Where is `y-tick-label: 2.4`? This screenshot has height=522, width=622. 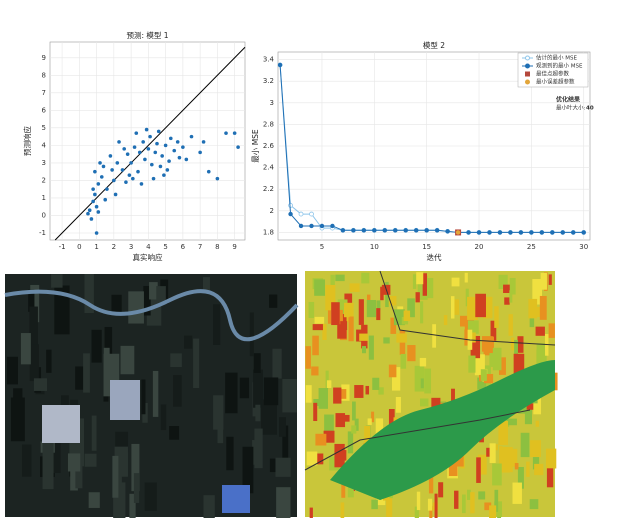
y-tick-label: 2.4 is located at coordinates (269, 168).